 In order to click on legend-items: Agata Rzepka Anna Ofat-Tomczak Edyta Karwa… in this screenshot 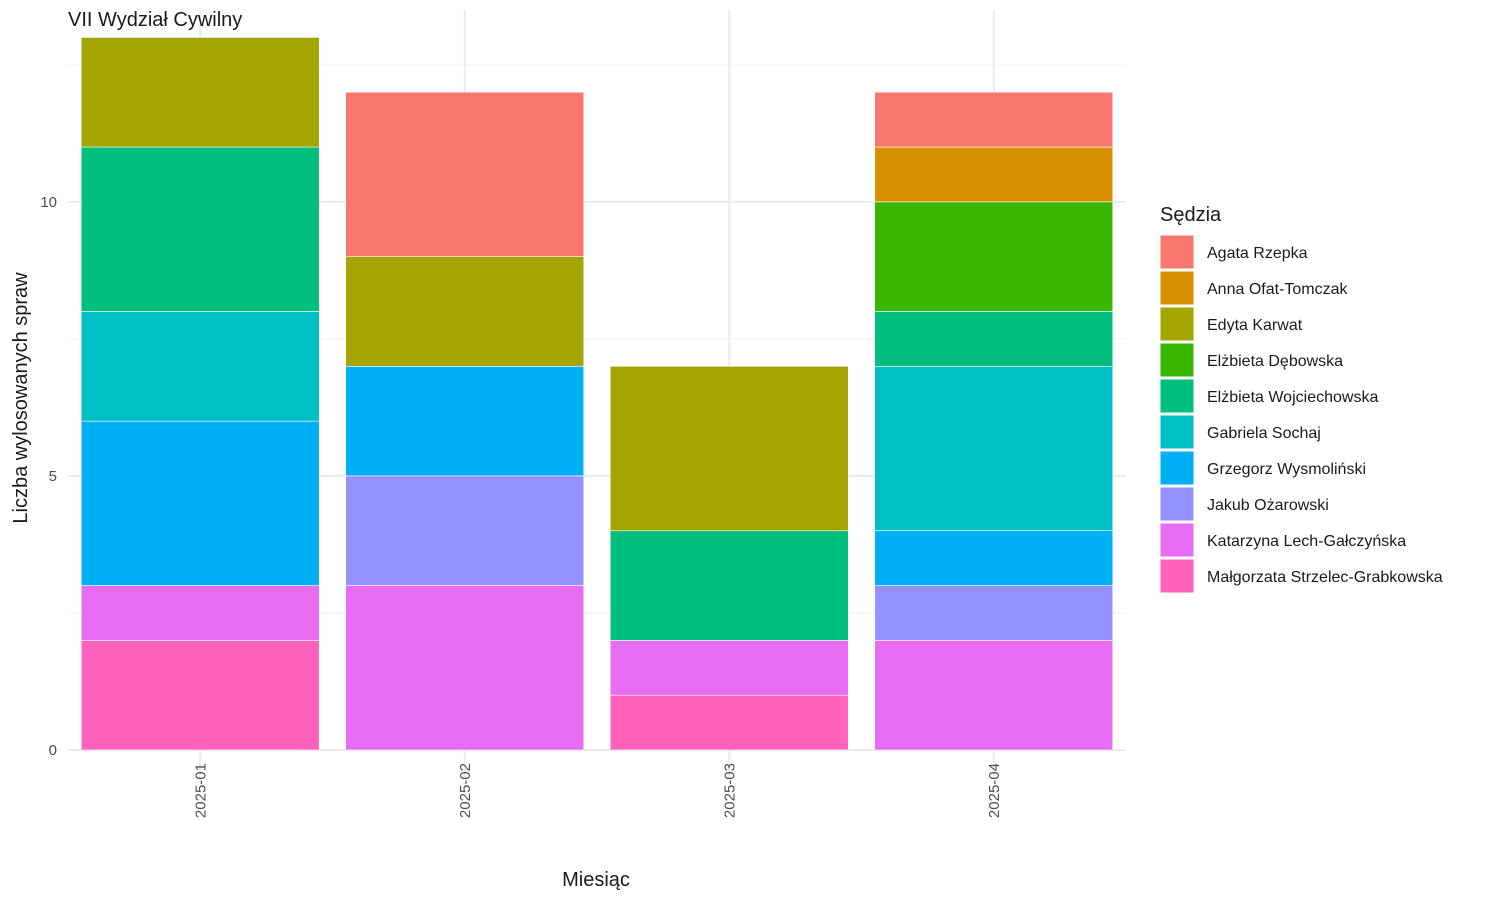, I will do `click(1301, 414)`.